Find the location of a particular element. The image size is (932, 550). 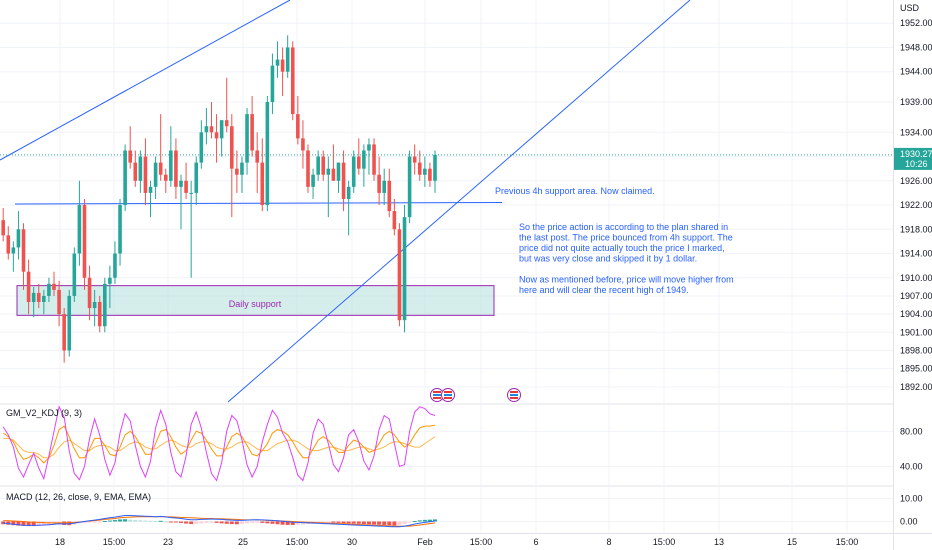

economic-events is located at coordinates (475, 395).